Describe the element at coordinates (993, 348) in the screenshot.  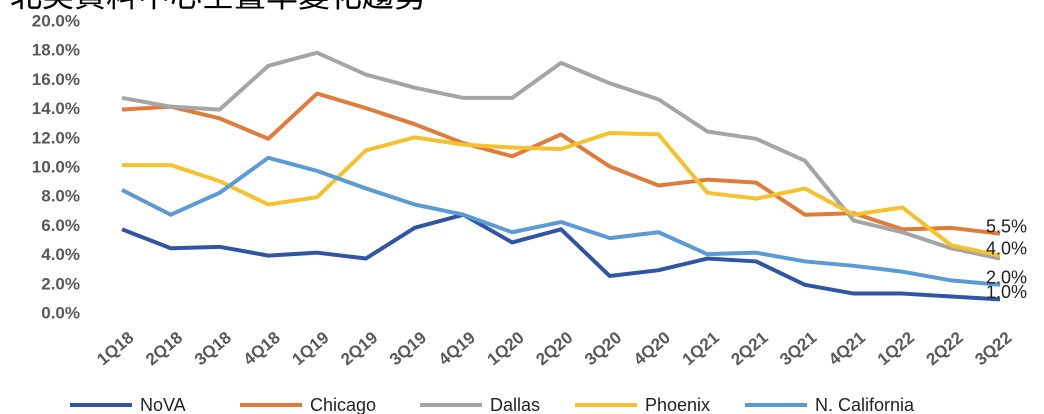
I see `x-tick-label: 3Q22` at that location.